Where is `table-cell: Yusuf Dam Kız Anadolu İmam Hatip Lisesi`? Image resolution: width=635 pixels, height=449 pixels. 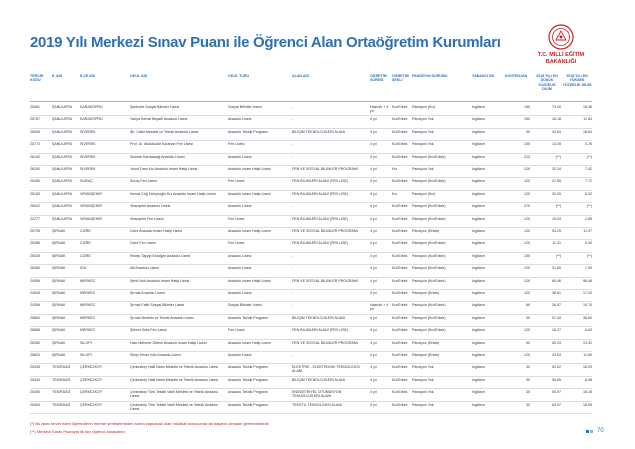 table-cell: Yusuf Dam Kız Anadolu İmam Hatip Lisesi is located at coordinates (164, 169).